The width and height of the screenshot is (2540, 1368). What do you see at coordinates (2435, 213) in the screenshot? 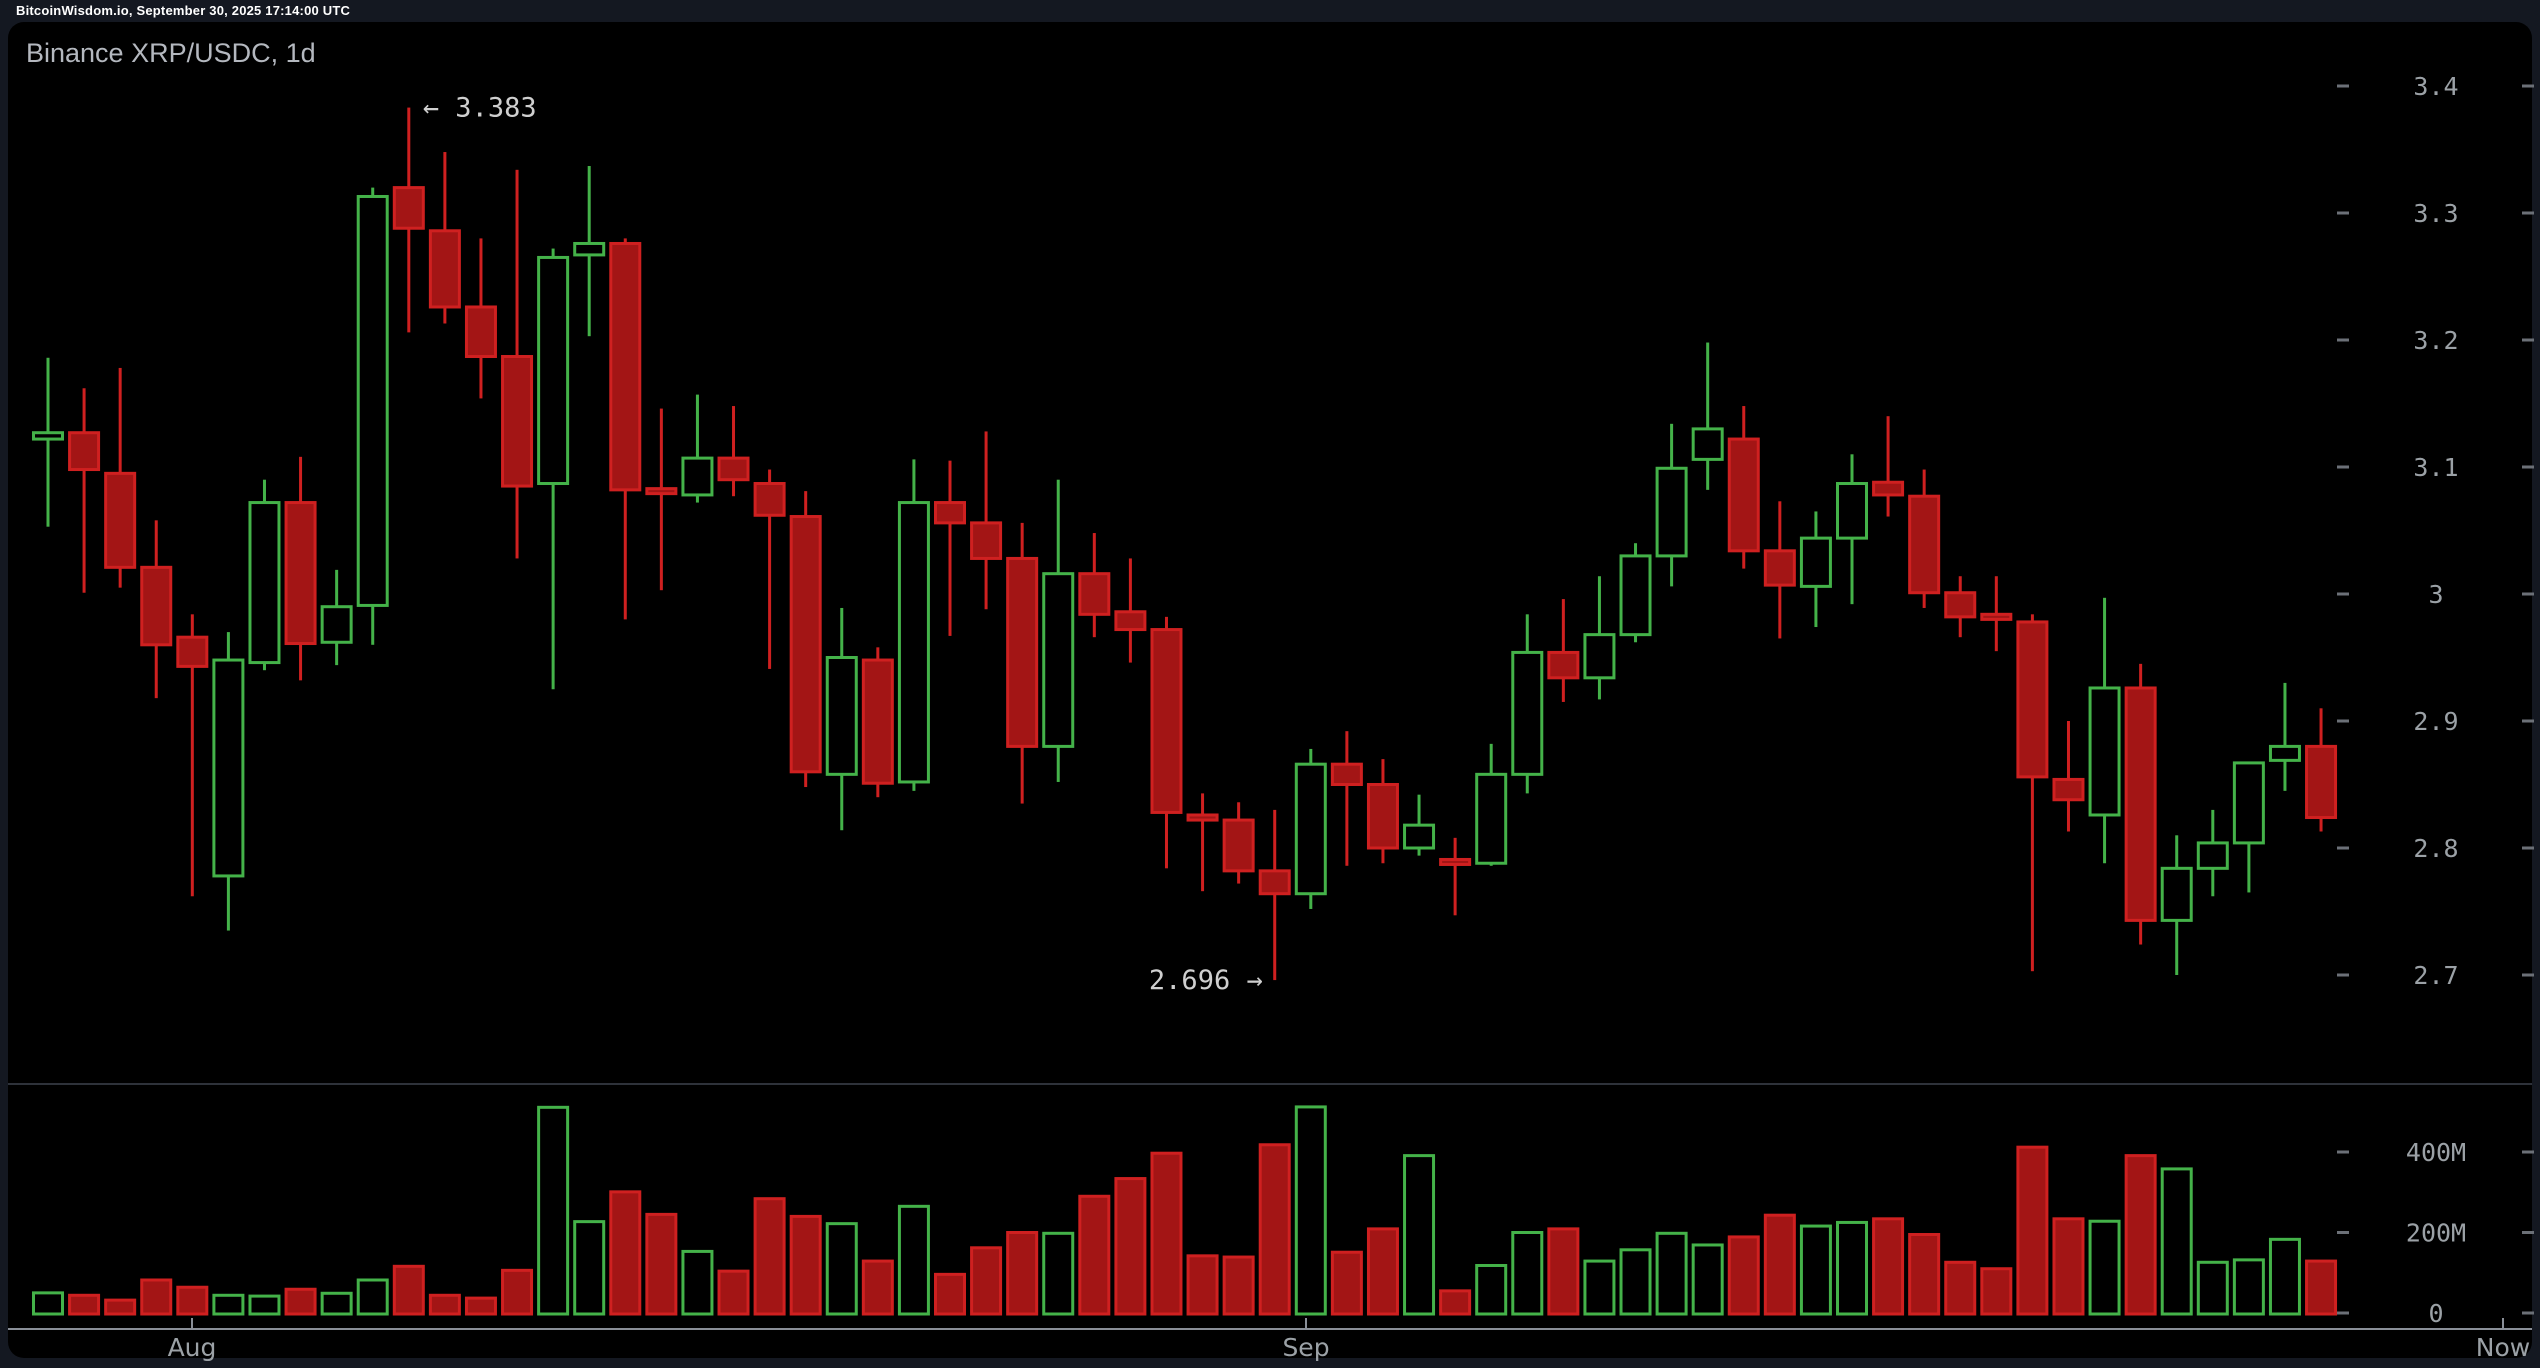
I see `price-axis-label: 3.3` at bounding box center [2435, 213].